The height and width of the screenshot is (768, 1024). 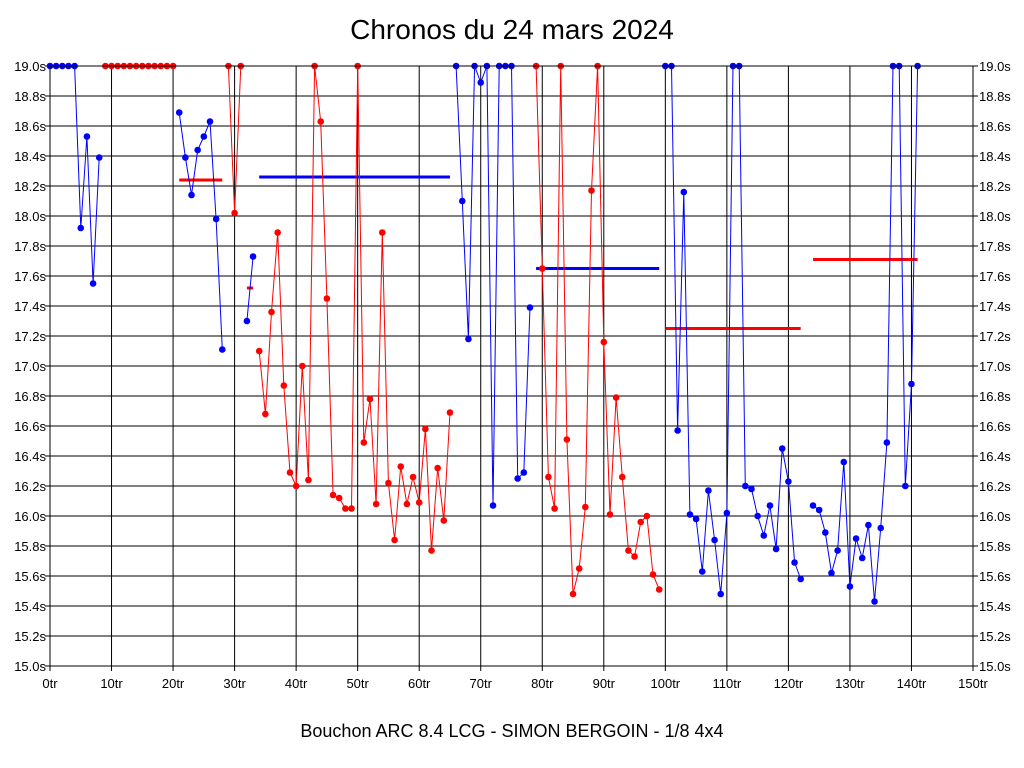 What do you see at coordinates (419, 683) in the screenshot?
I see `x-tick-label: 60tr` at bounding box center [419, 683].